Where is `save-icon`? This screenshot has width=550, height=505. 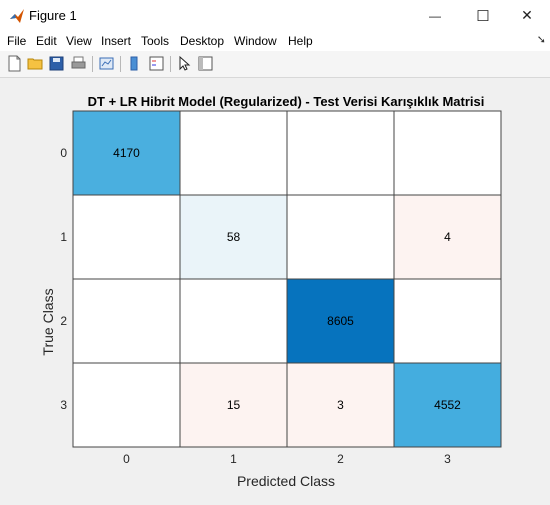
save-icon is located at coordinates (56, 63).